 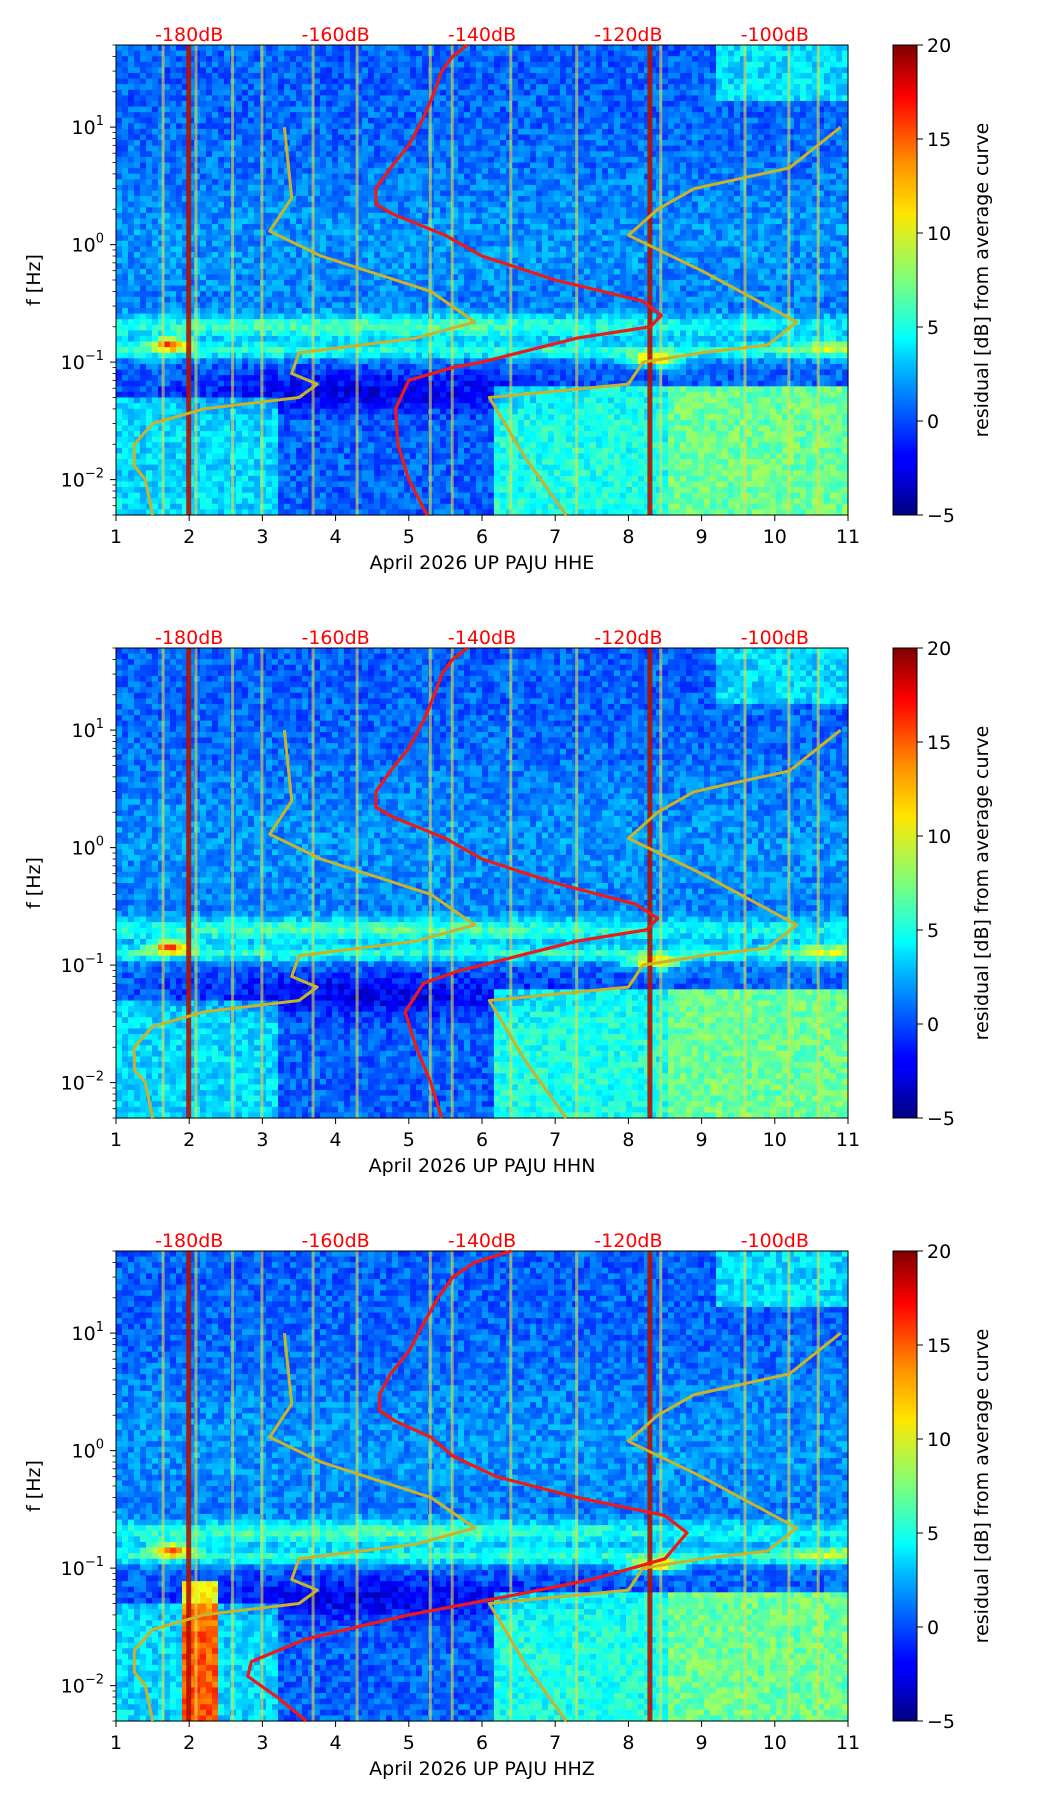 I want to click on low-noise-model-curve, so click(x=304, y=1527).